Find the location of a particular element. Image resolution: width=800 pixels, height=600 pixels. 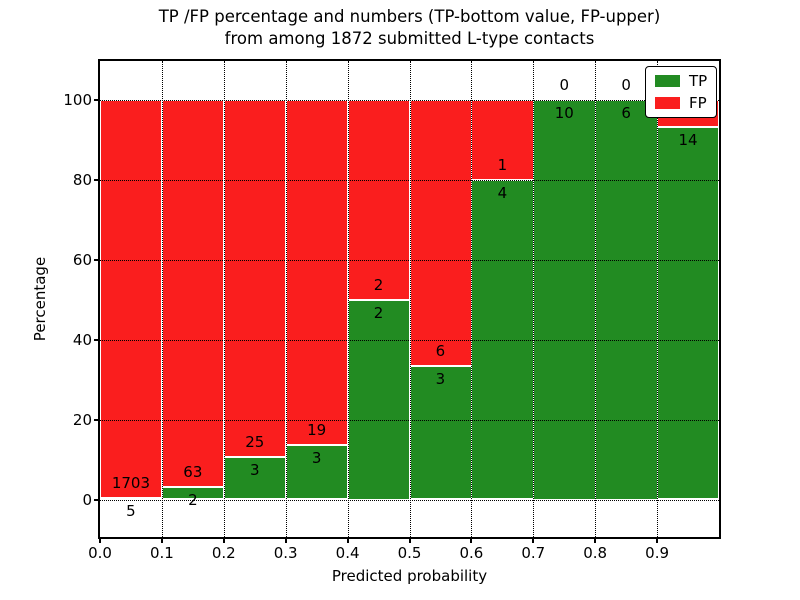

tp-count-label: 14 is located at coordinates (688, 139).